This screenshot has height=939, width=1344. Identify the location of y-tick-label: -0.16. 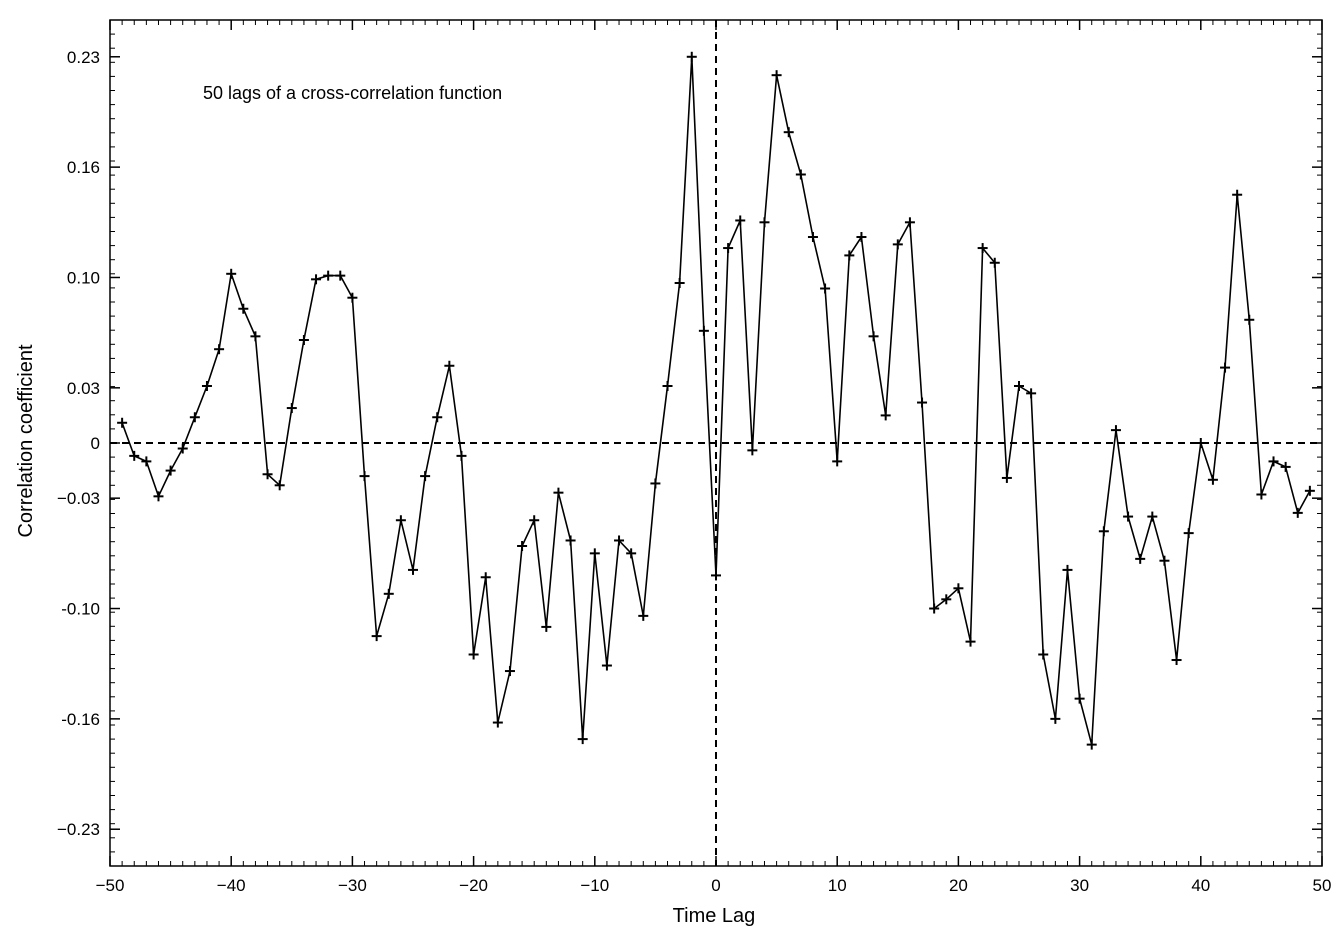
(80, 719).